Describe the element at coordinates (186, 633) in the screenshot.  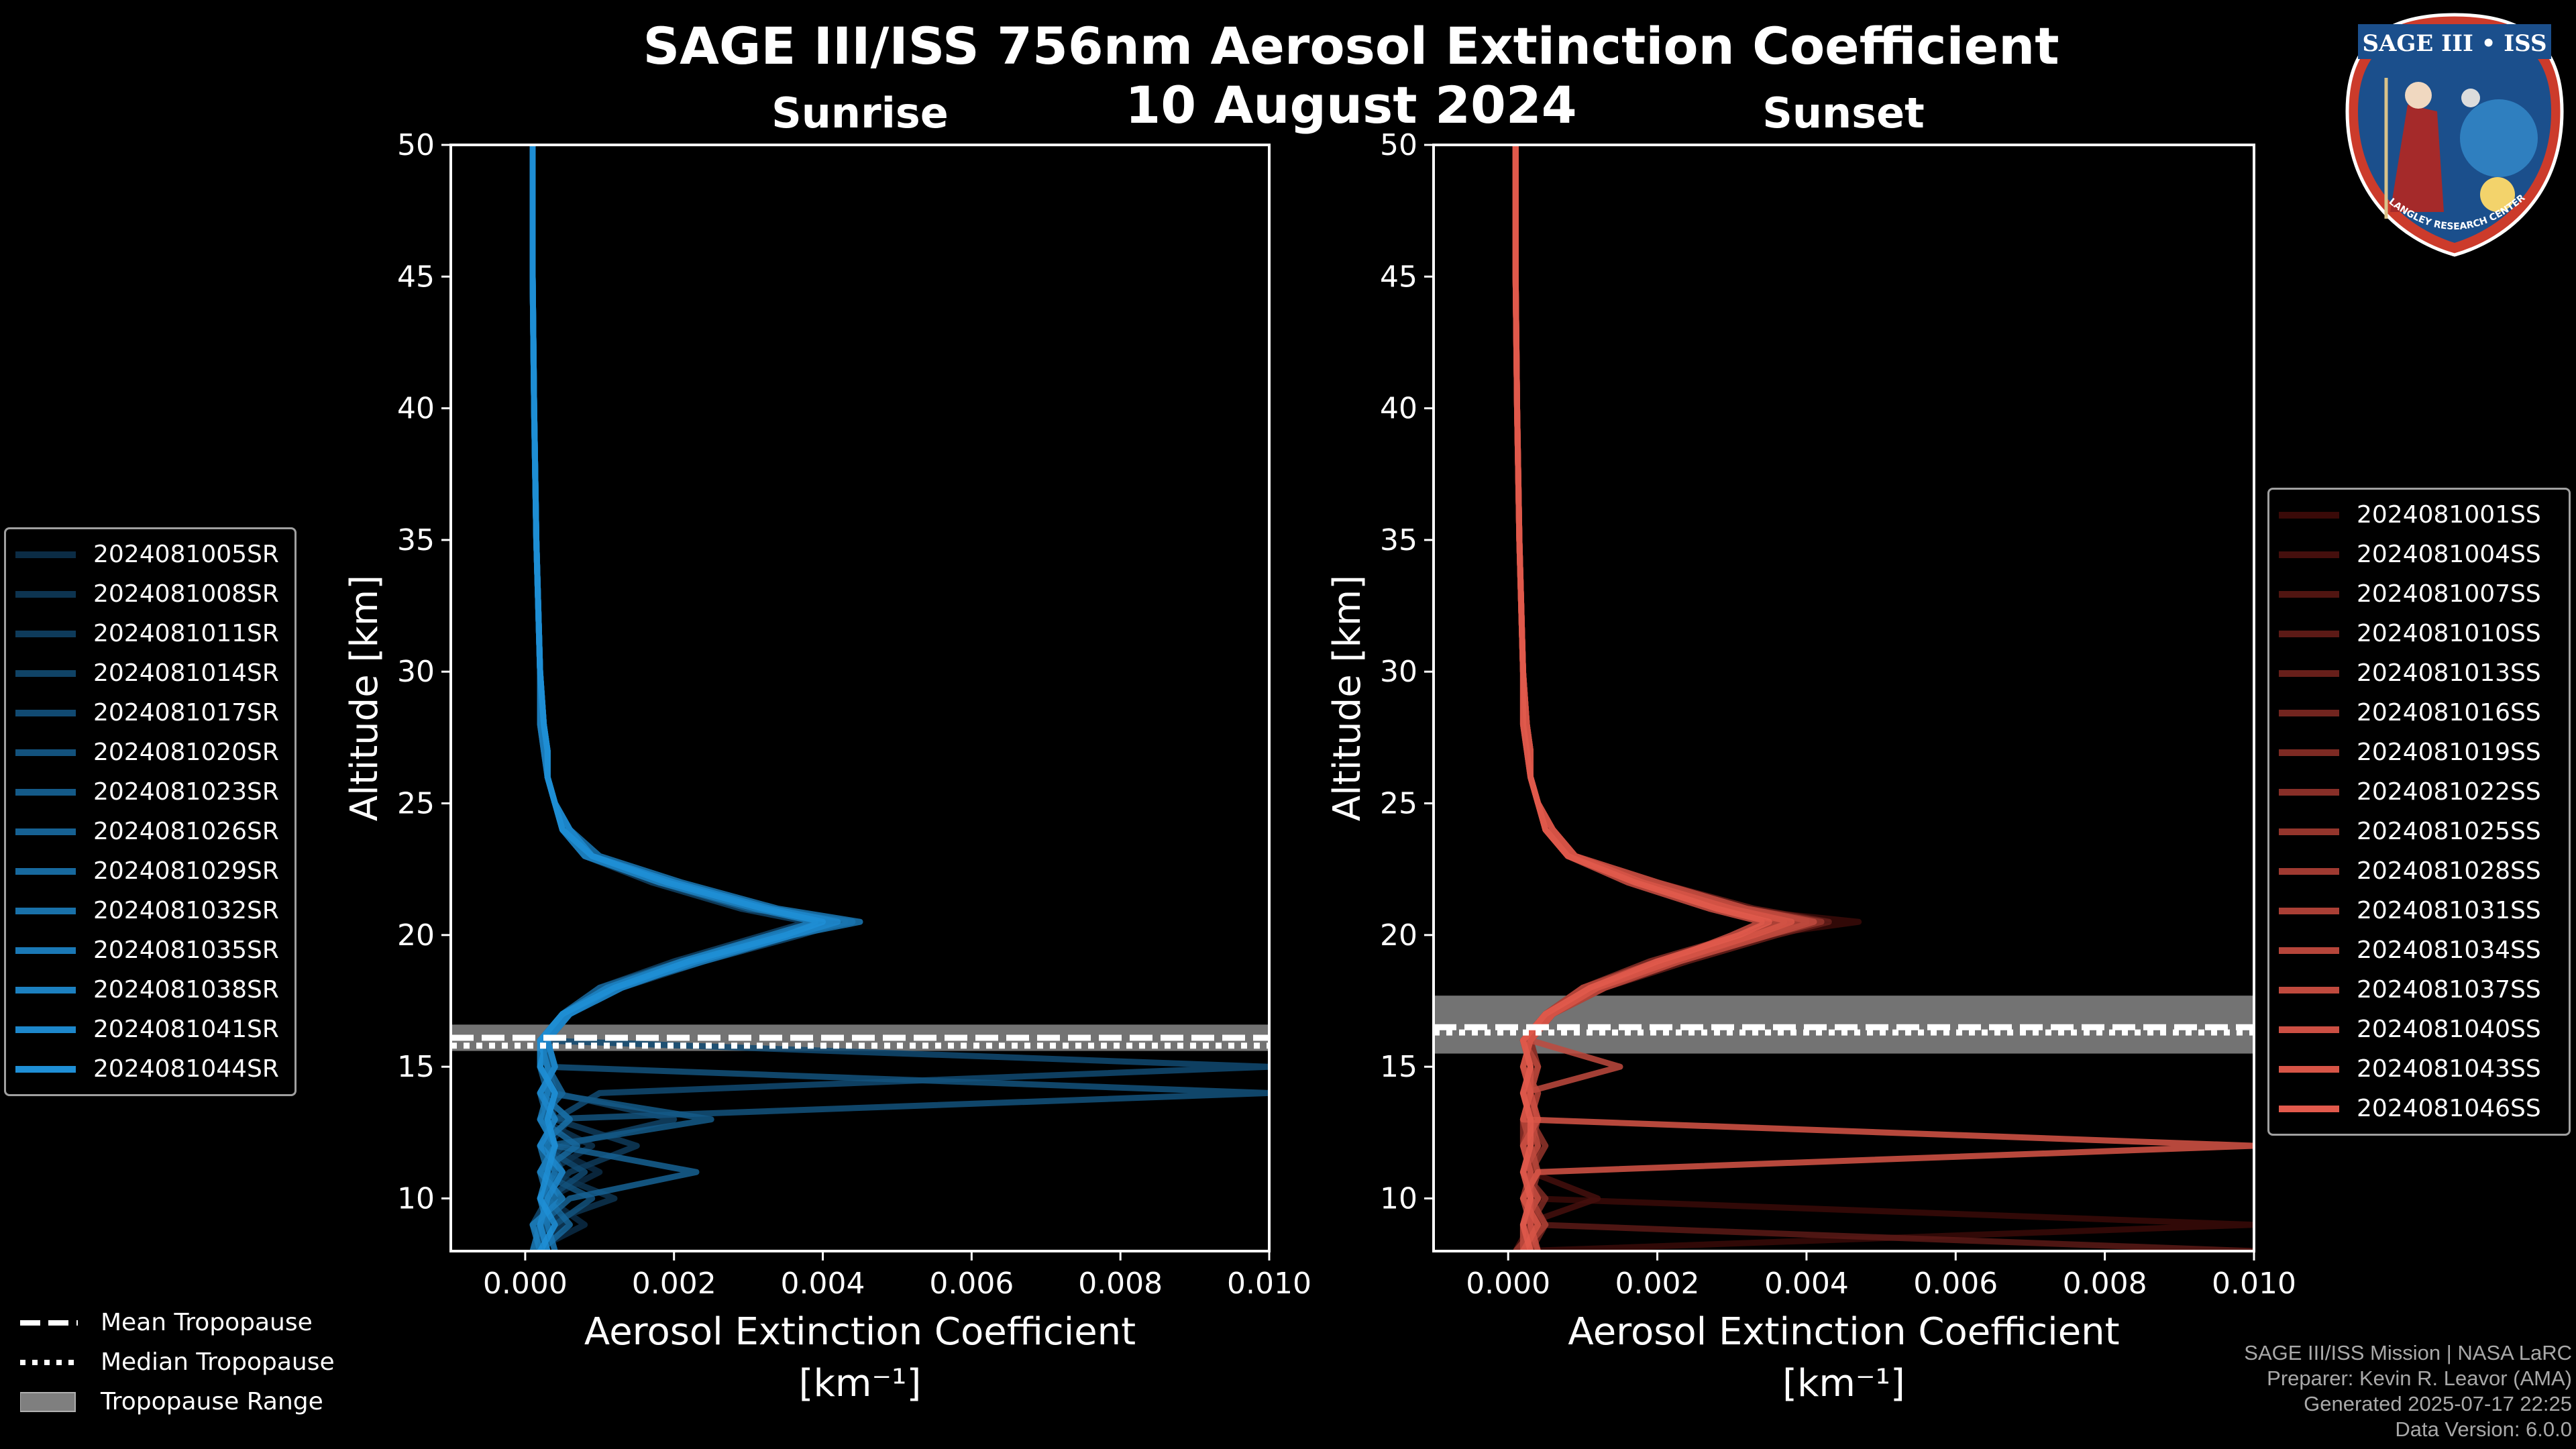
I see `legend-label: 2024081011SR` at that location.